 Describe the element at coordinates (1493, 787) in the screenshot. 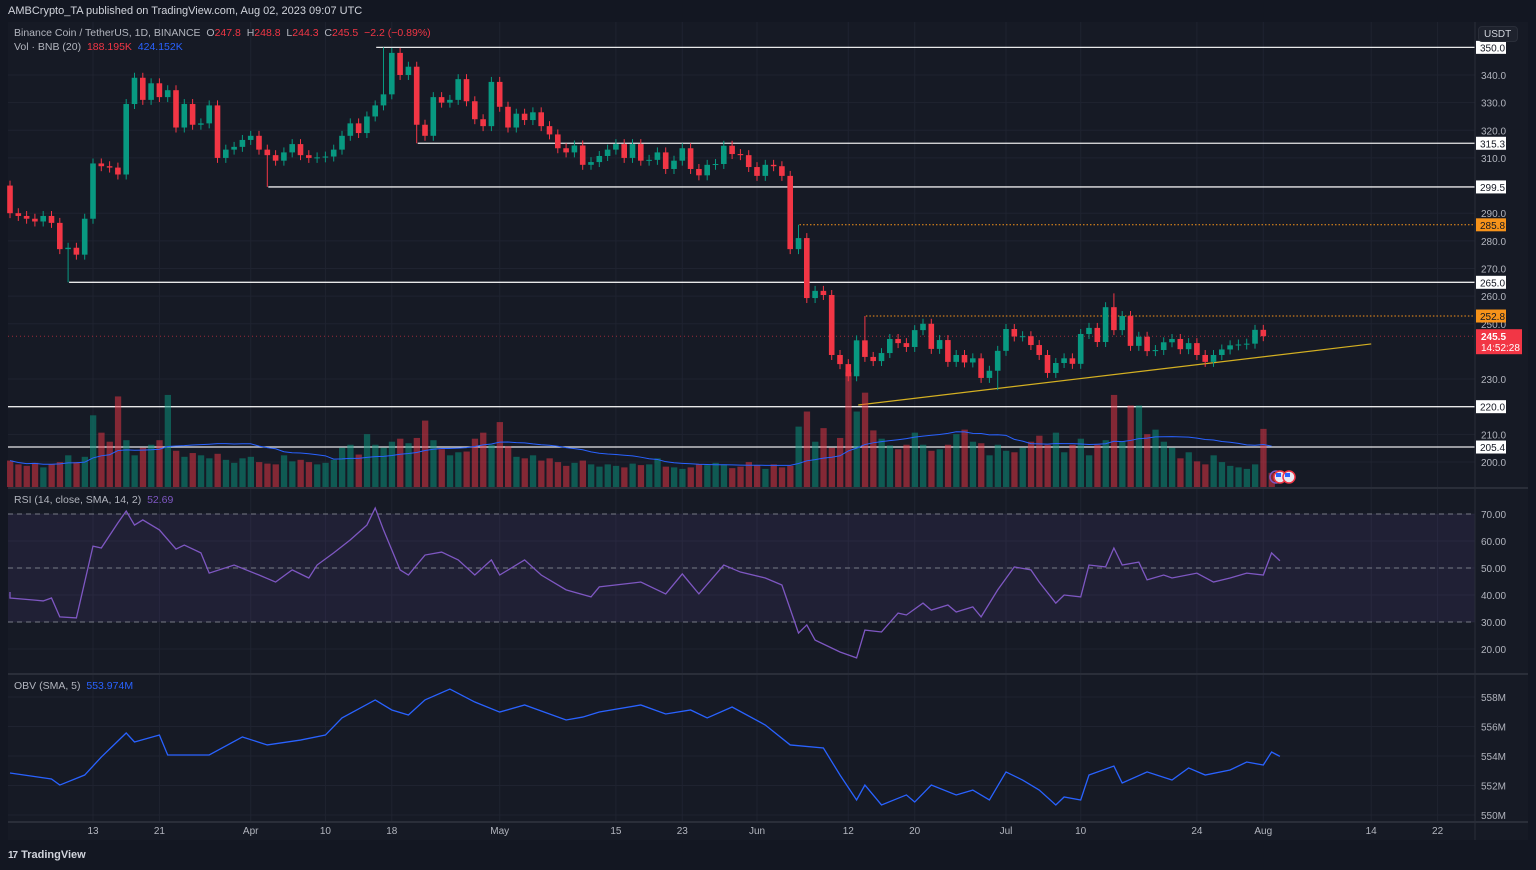

I see `obv-axis-label: 552M` at that location.